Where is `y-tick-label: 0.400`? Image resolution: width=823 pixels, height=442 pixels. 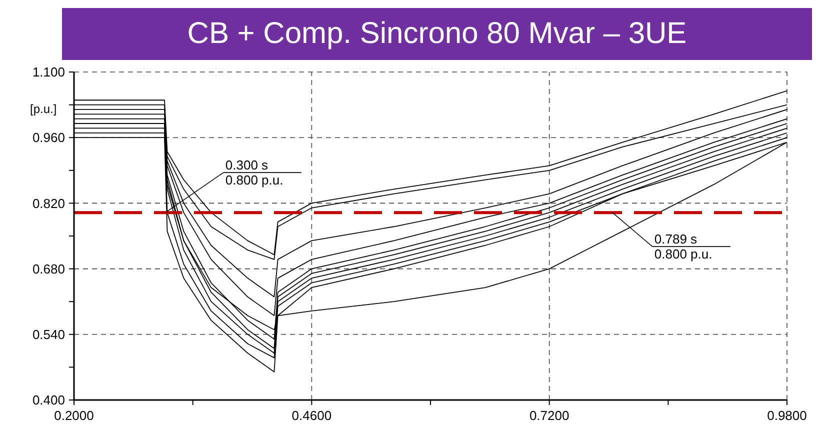 y-tick-label: 0.400 is located at coordinates (48, 400).